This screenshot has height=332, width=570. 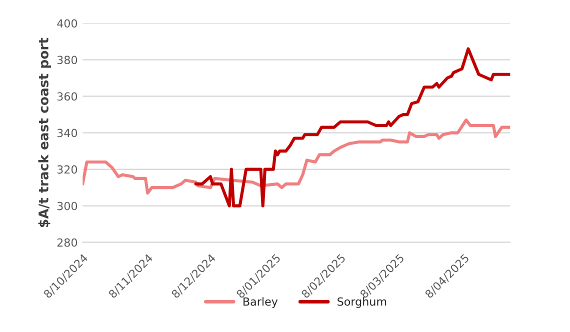 What do you see at coordinates (67, 206) in the screenshot?
I see `y-tick-label: 300` at bounding box center [67, 206].